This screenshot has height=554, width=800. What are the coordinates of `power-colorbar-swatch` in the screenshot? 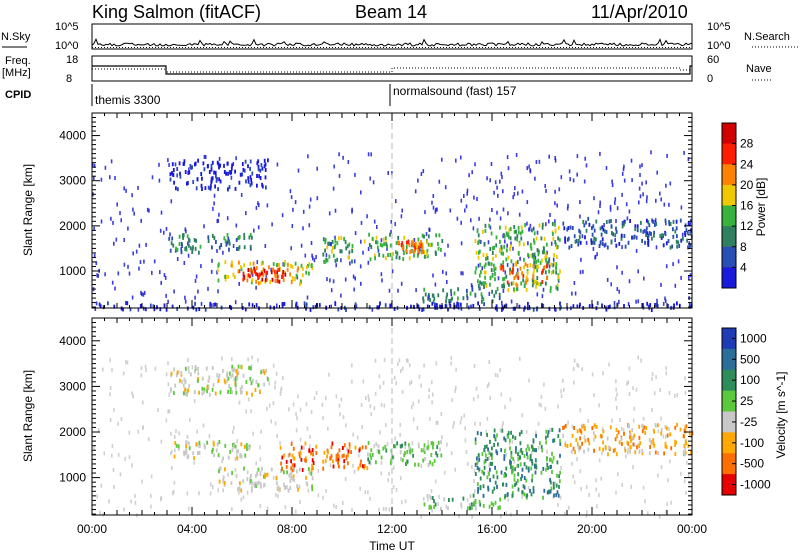 It's located at (729, 154).